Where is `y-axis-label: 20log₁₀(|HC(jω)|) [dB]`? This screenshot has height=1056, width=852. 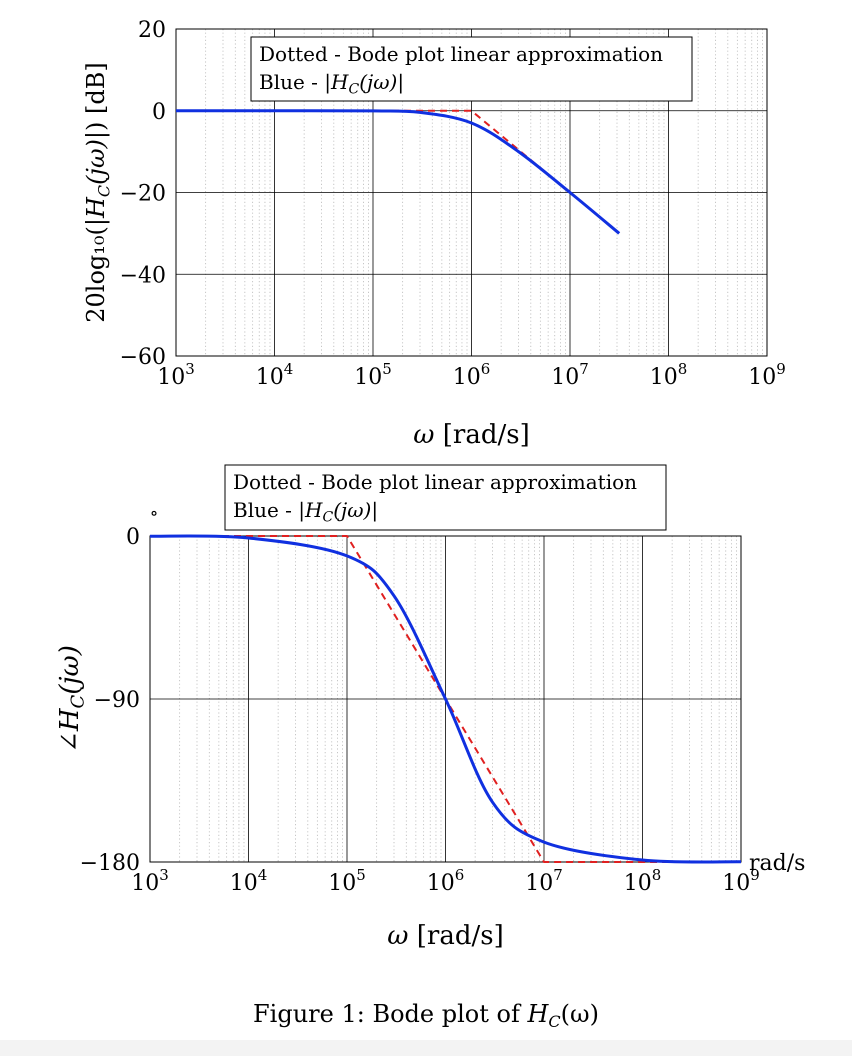 y-axis-label: 20log₁₀(|HC(jω)|) [dB] is located at coordinates (97, 192).